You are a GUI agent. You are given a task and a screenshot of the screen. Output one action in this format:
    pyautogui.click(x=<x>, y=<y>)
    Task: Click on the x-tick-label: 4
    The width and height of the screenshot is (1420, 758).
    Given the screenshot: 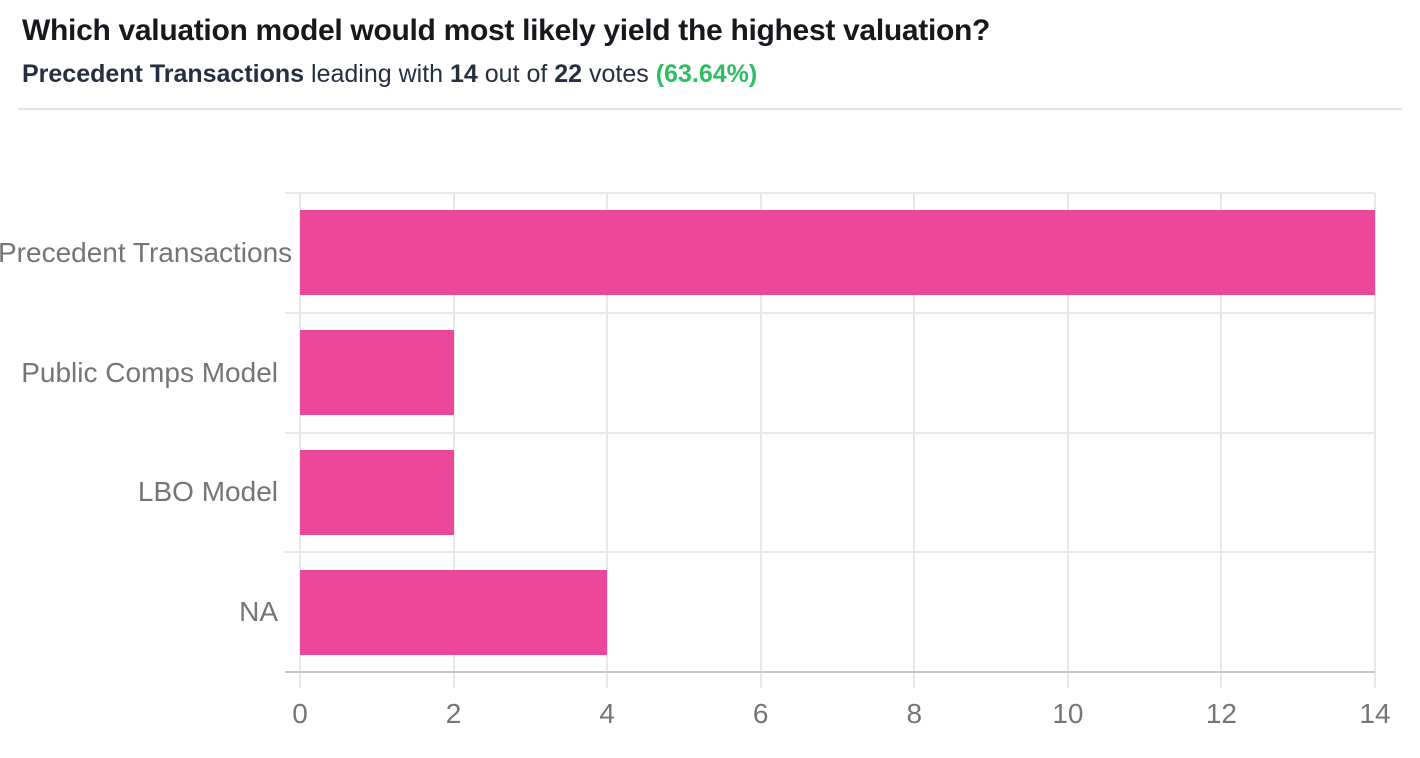 What is the action you would take?
    pyautogui.click(x=607, y=713)
    